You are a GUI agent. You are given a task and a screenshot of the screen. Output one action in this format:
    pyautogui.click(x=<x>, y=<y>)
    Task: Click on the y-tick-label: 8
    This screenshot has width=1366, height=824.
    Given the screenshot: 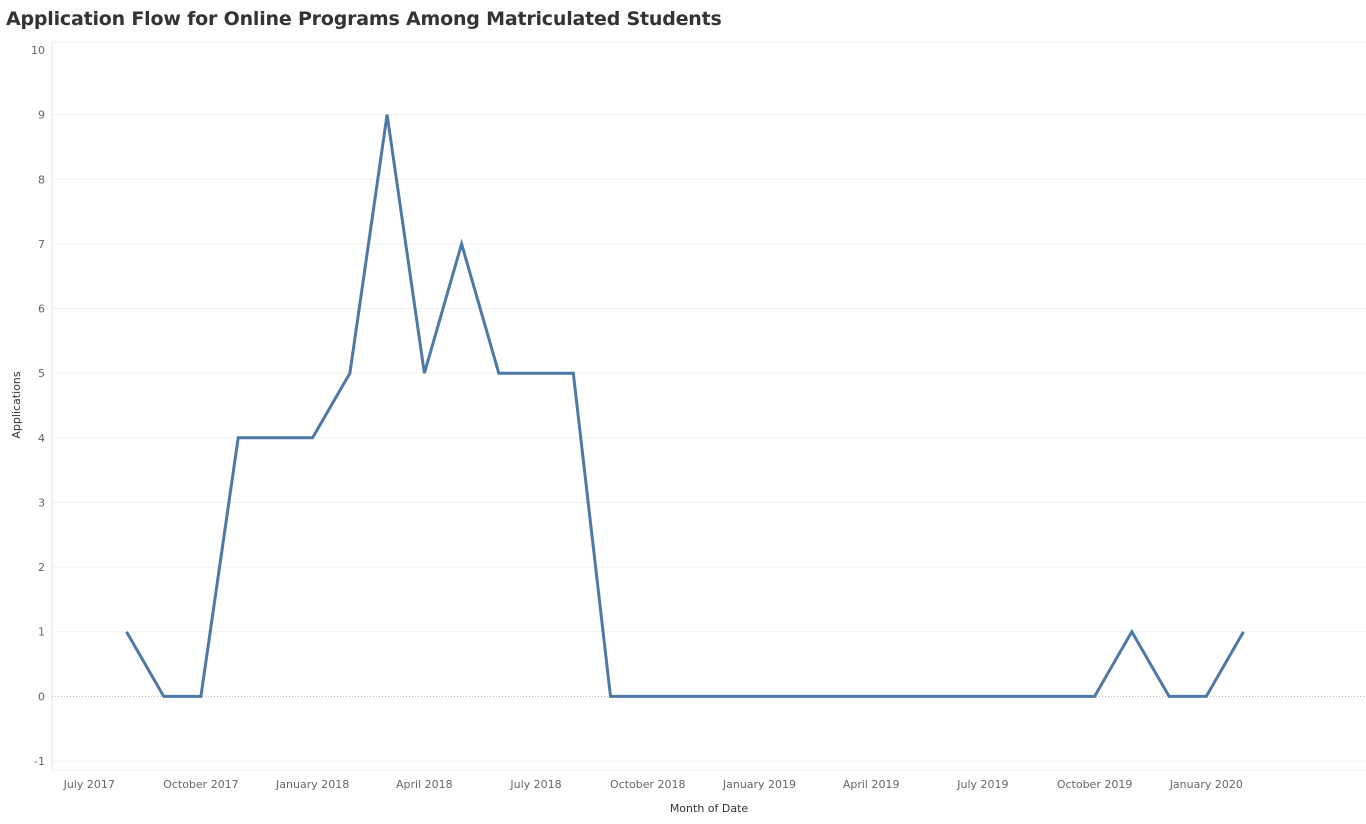 What is the action you would take?
    pyautogui.click(x=41, y=179)
    